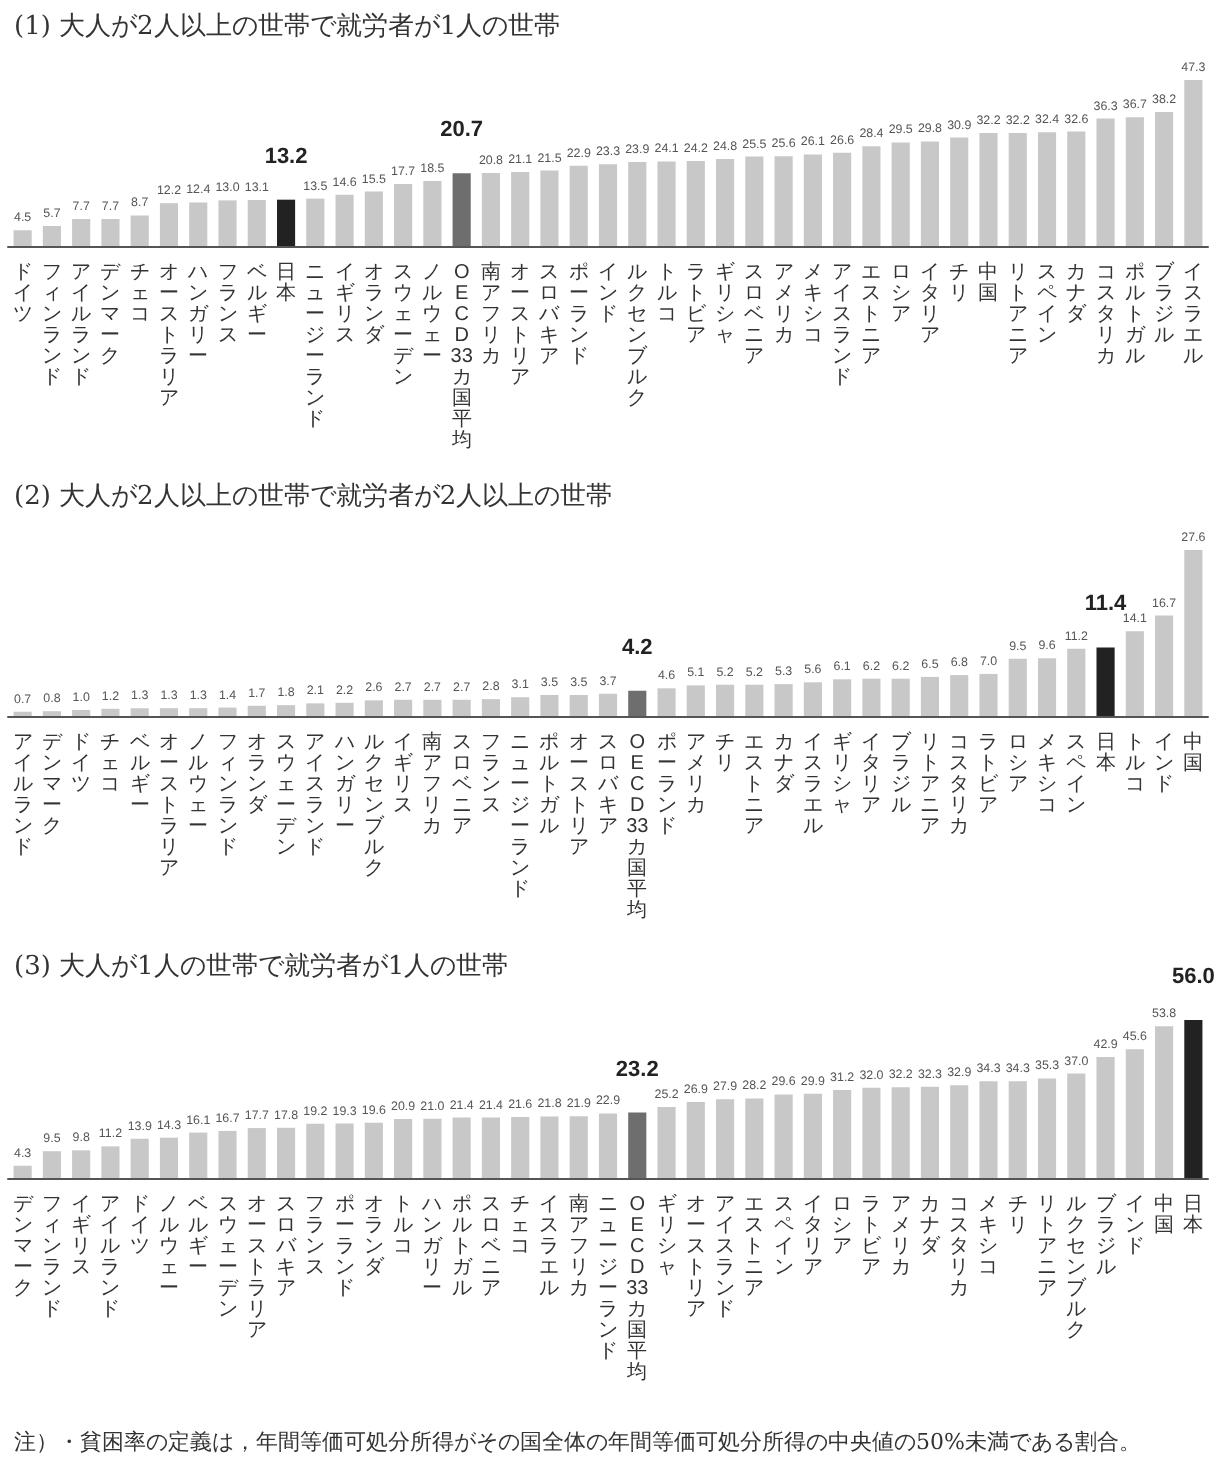 This screenshot has width=1216, height=1470. I want to click on x-tick-label: カナダ, so click(1077, 293).